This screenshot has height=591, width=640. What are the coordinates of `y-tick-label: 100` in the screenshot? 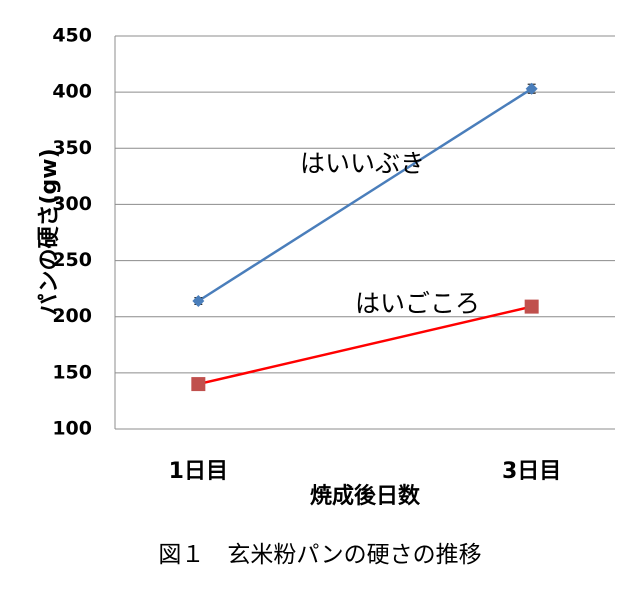 It's located at (72, 429).